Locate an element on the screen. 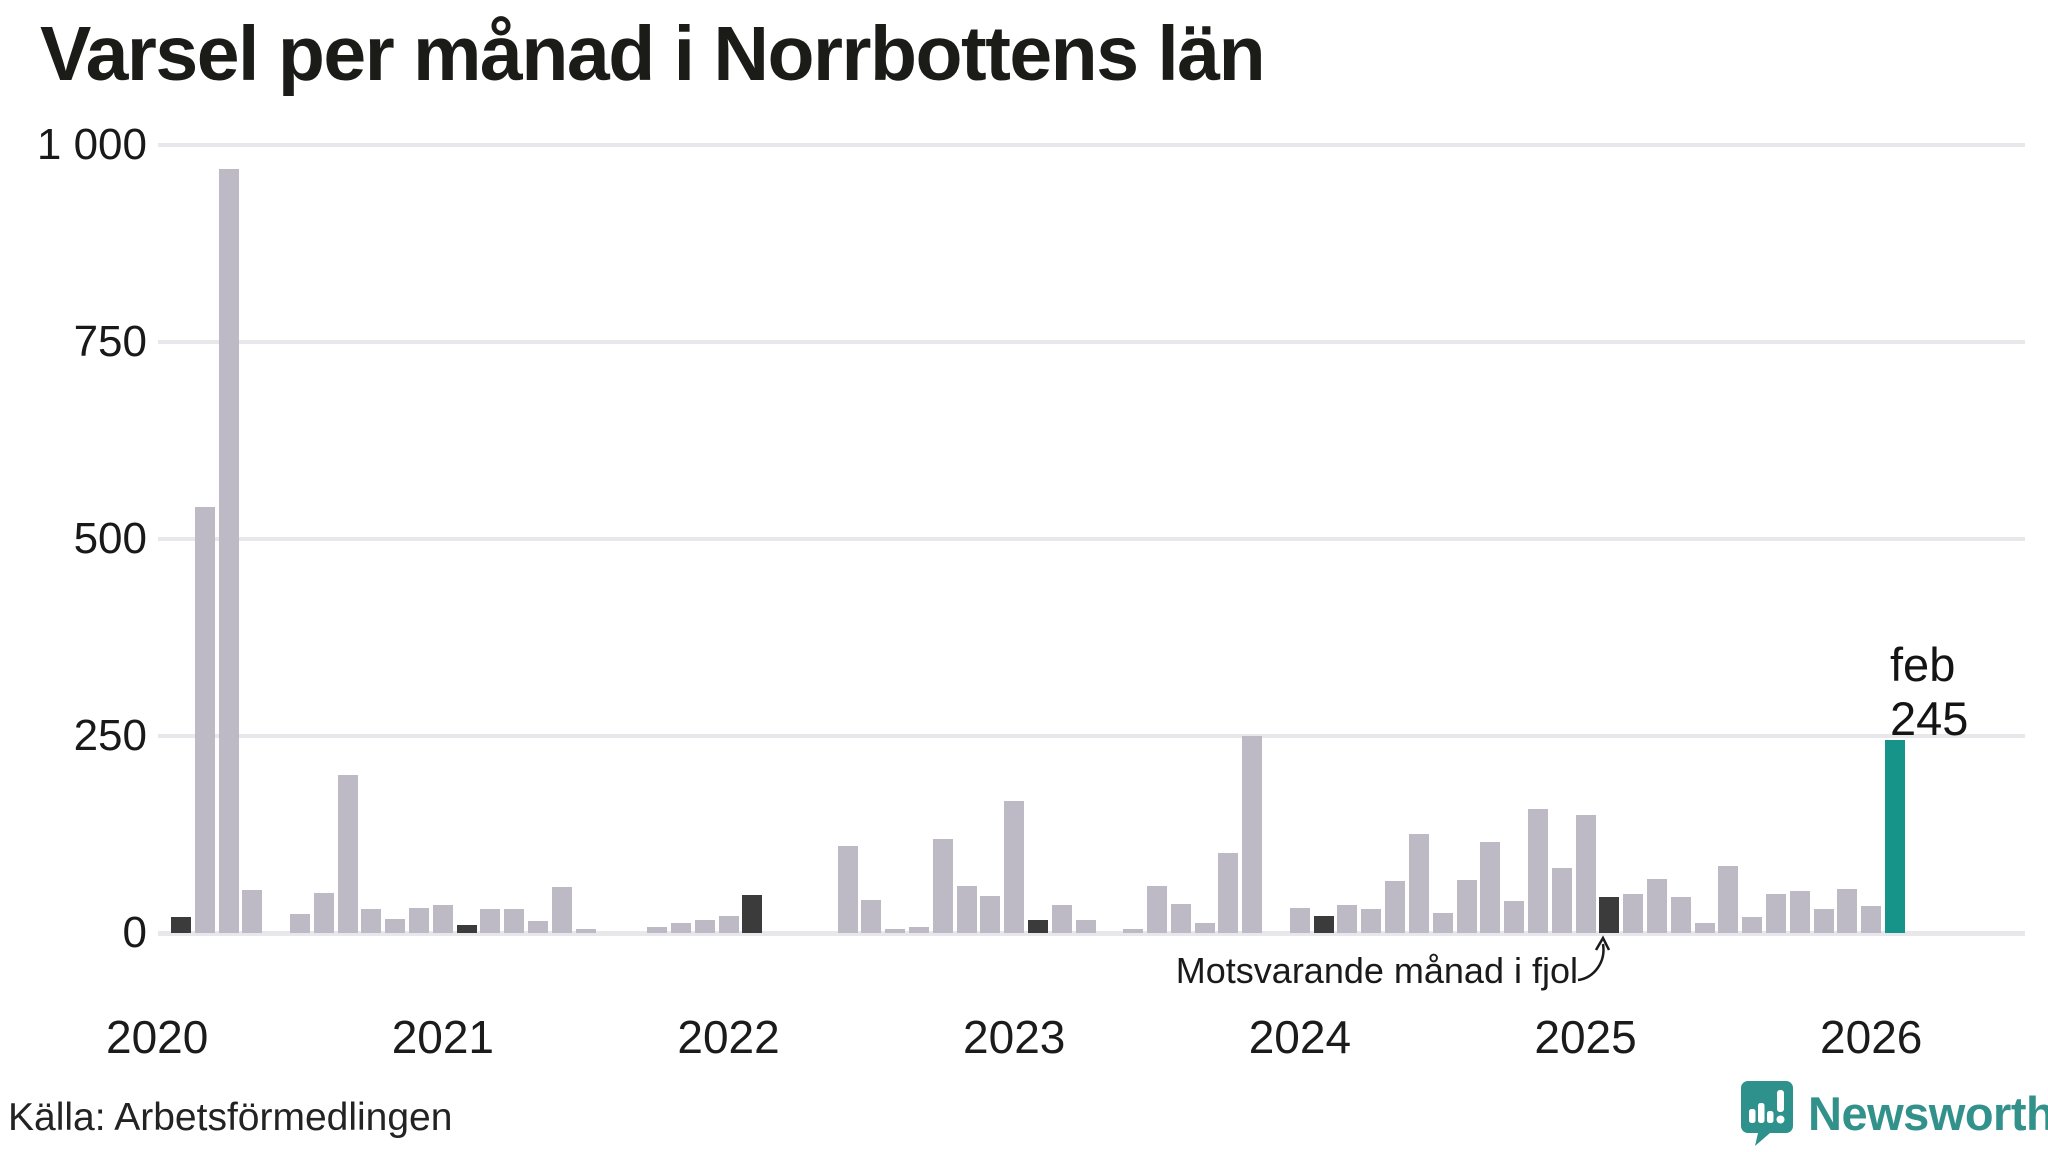  y-axis-tick-label: 500 is located at coordinates (110, 538).